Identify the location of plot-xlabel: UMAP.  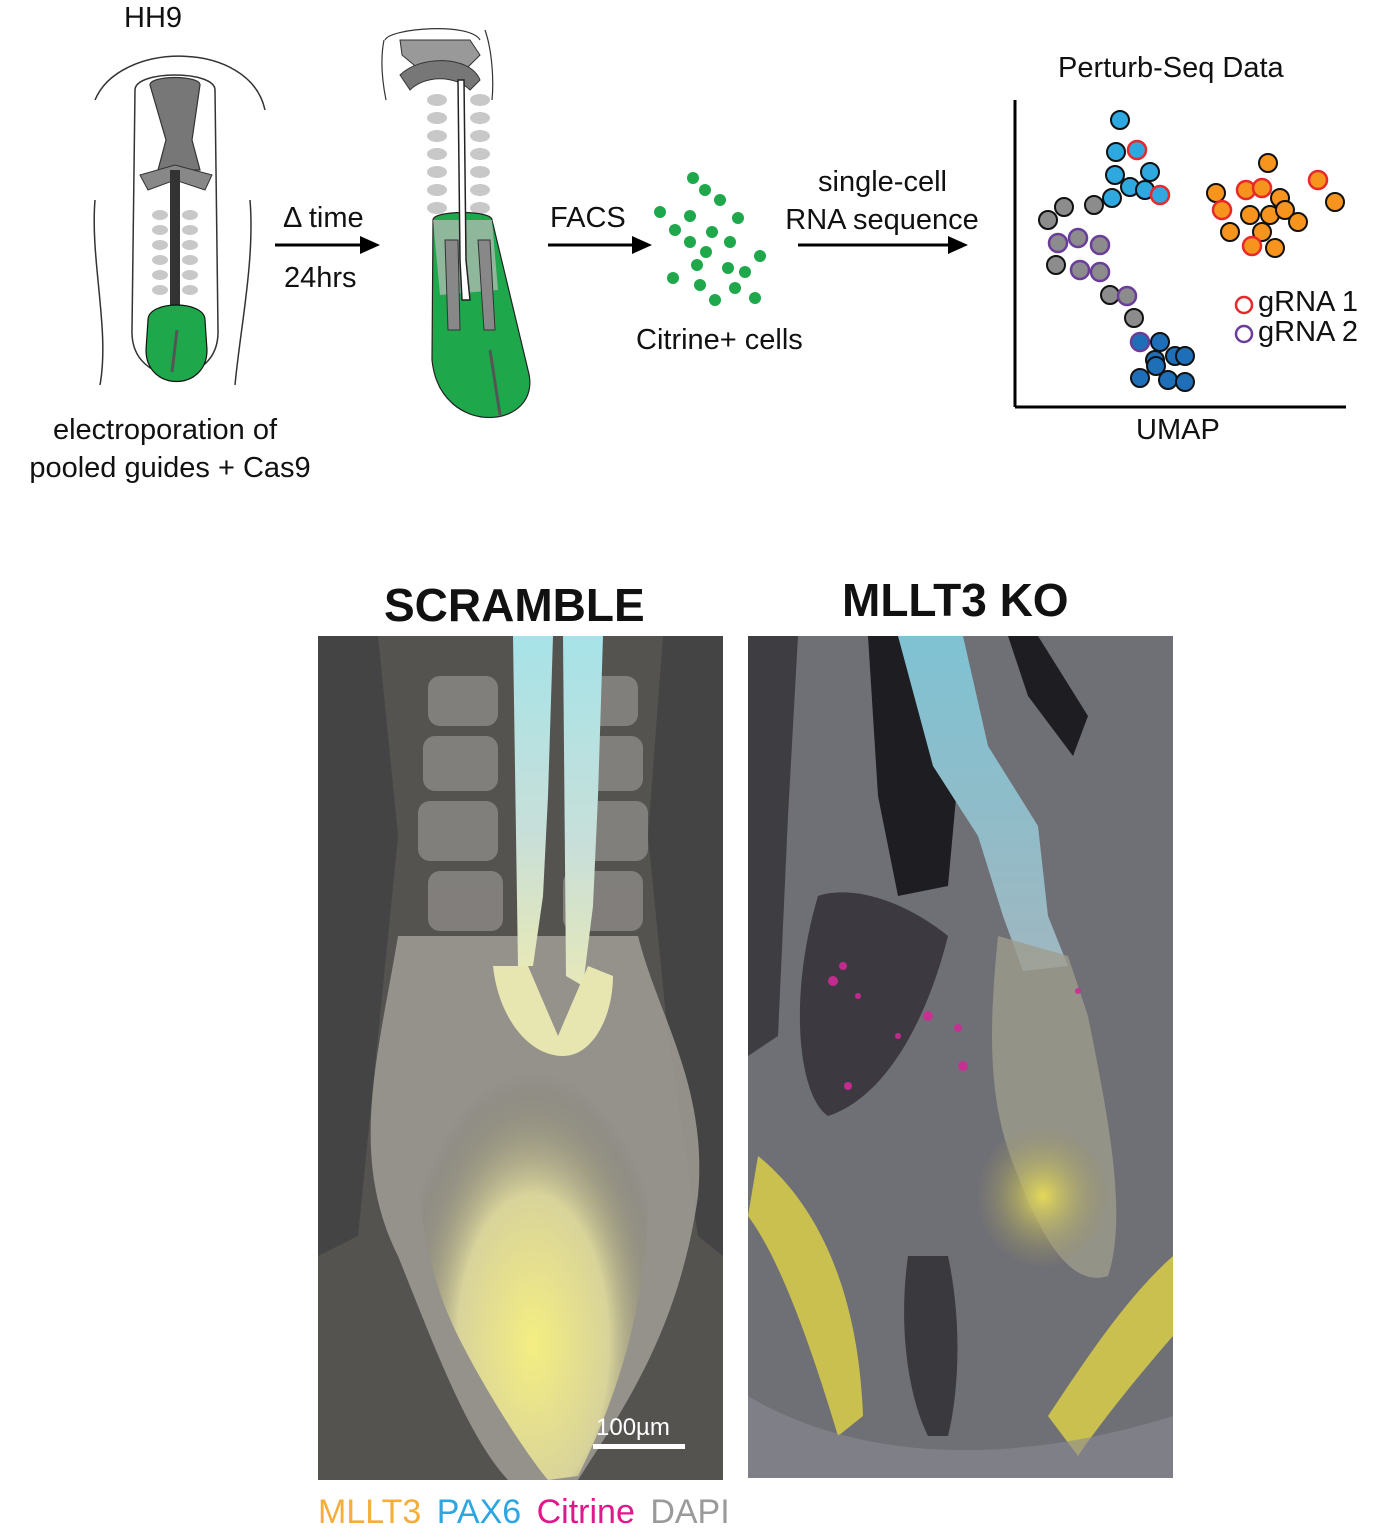
(1178, 430).